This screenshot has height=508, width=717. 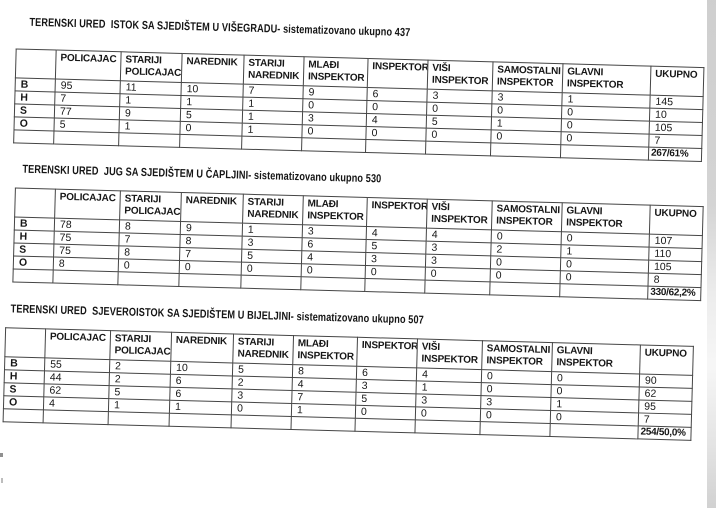 I want to click on column-header: STARIJI POLICAJAC, so click(x=140, y=346).